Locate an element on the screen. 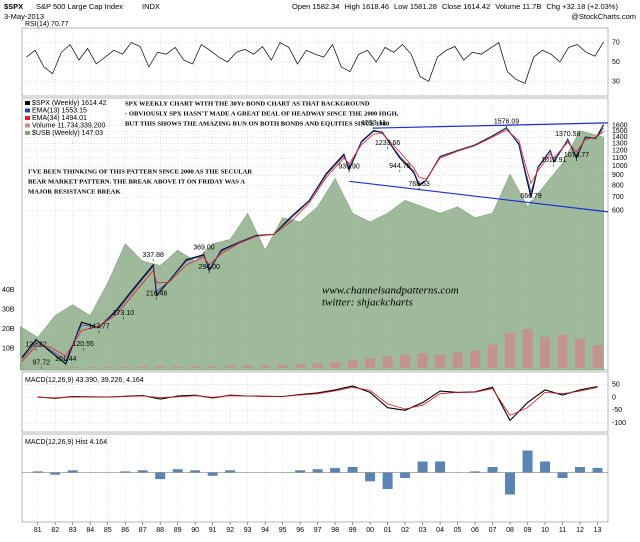 The width and height of the screenshot is (640, 542). exchange: INDX is located at coordinates (151, 6).